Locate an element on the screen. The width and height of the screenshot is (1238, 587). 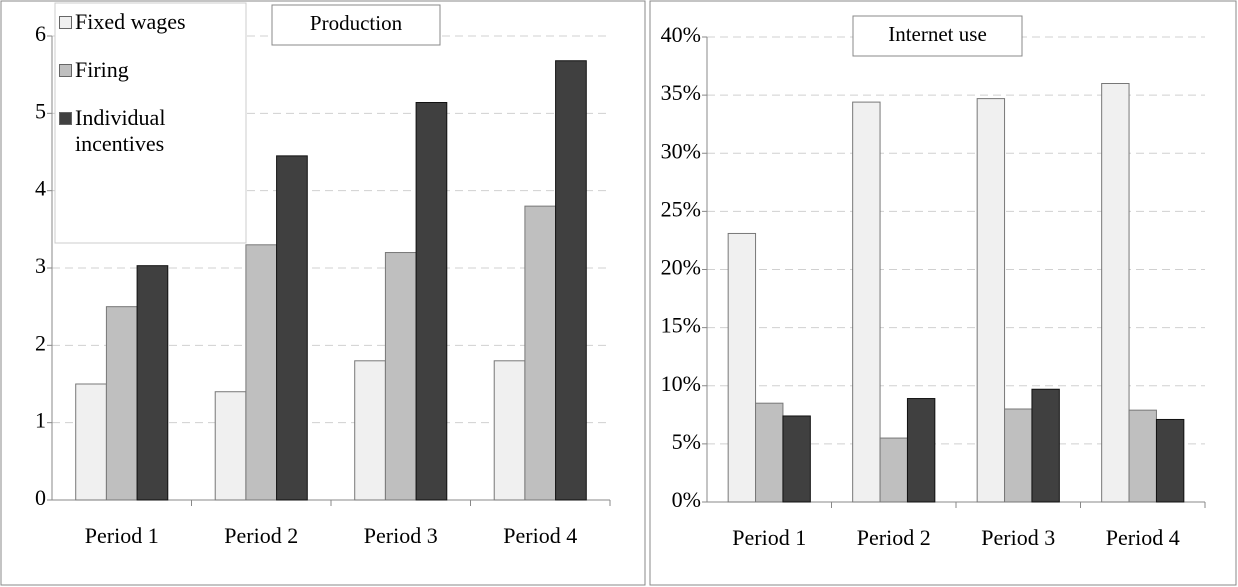
y-tick-label: 40% is located at coordinates (681, 34).